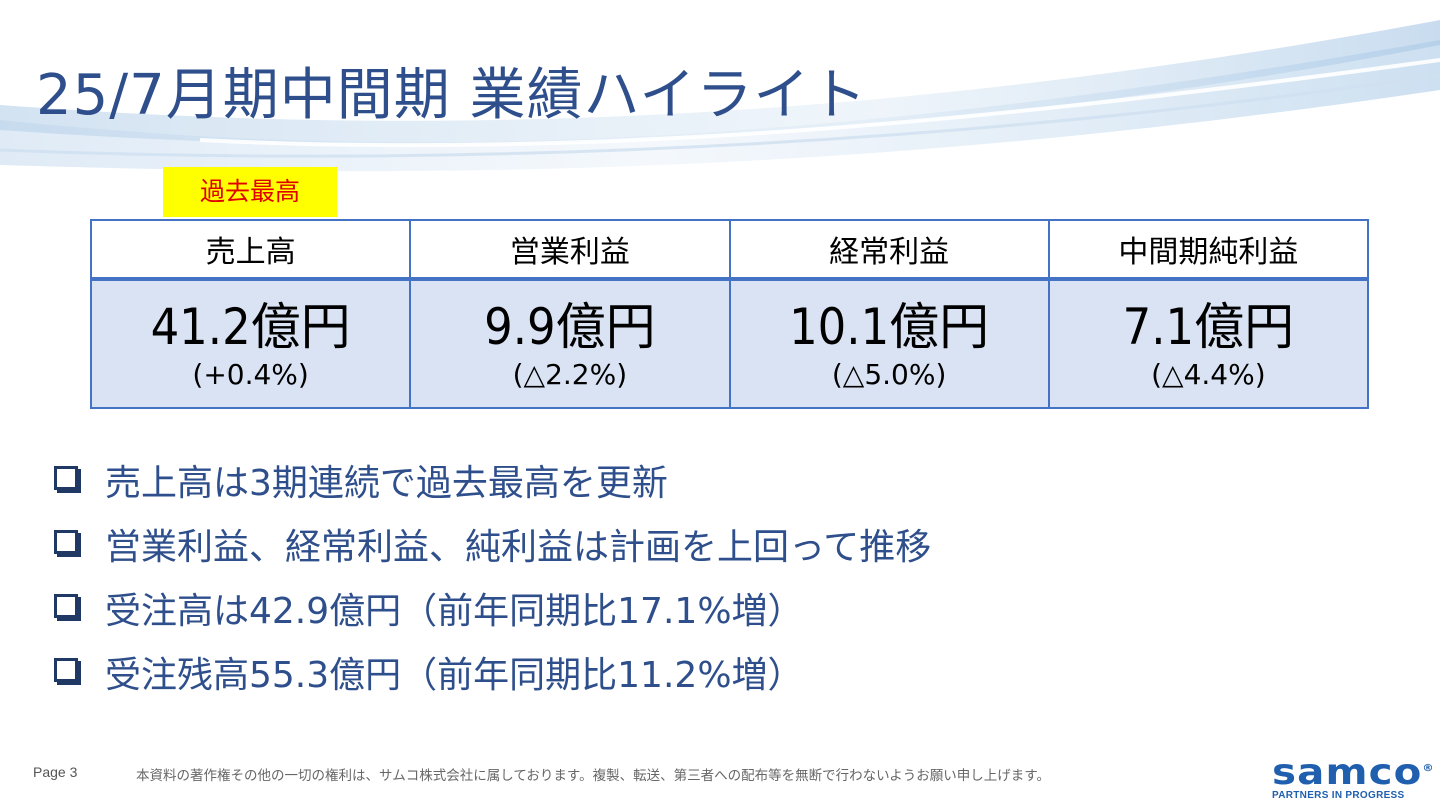 The height and width of the screenshot is (810, 1440). I want to click on record-high-badge: 過去最高, so click(250, 192).